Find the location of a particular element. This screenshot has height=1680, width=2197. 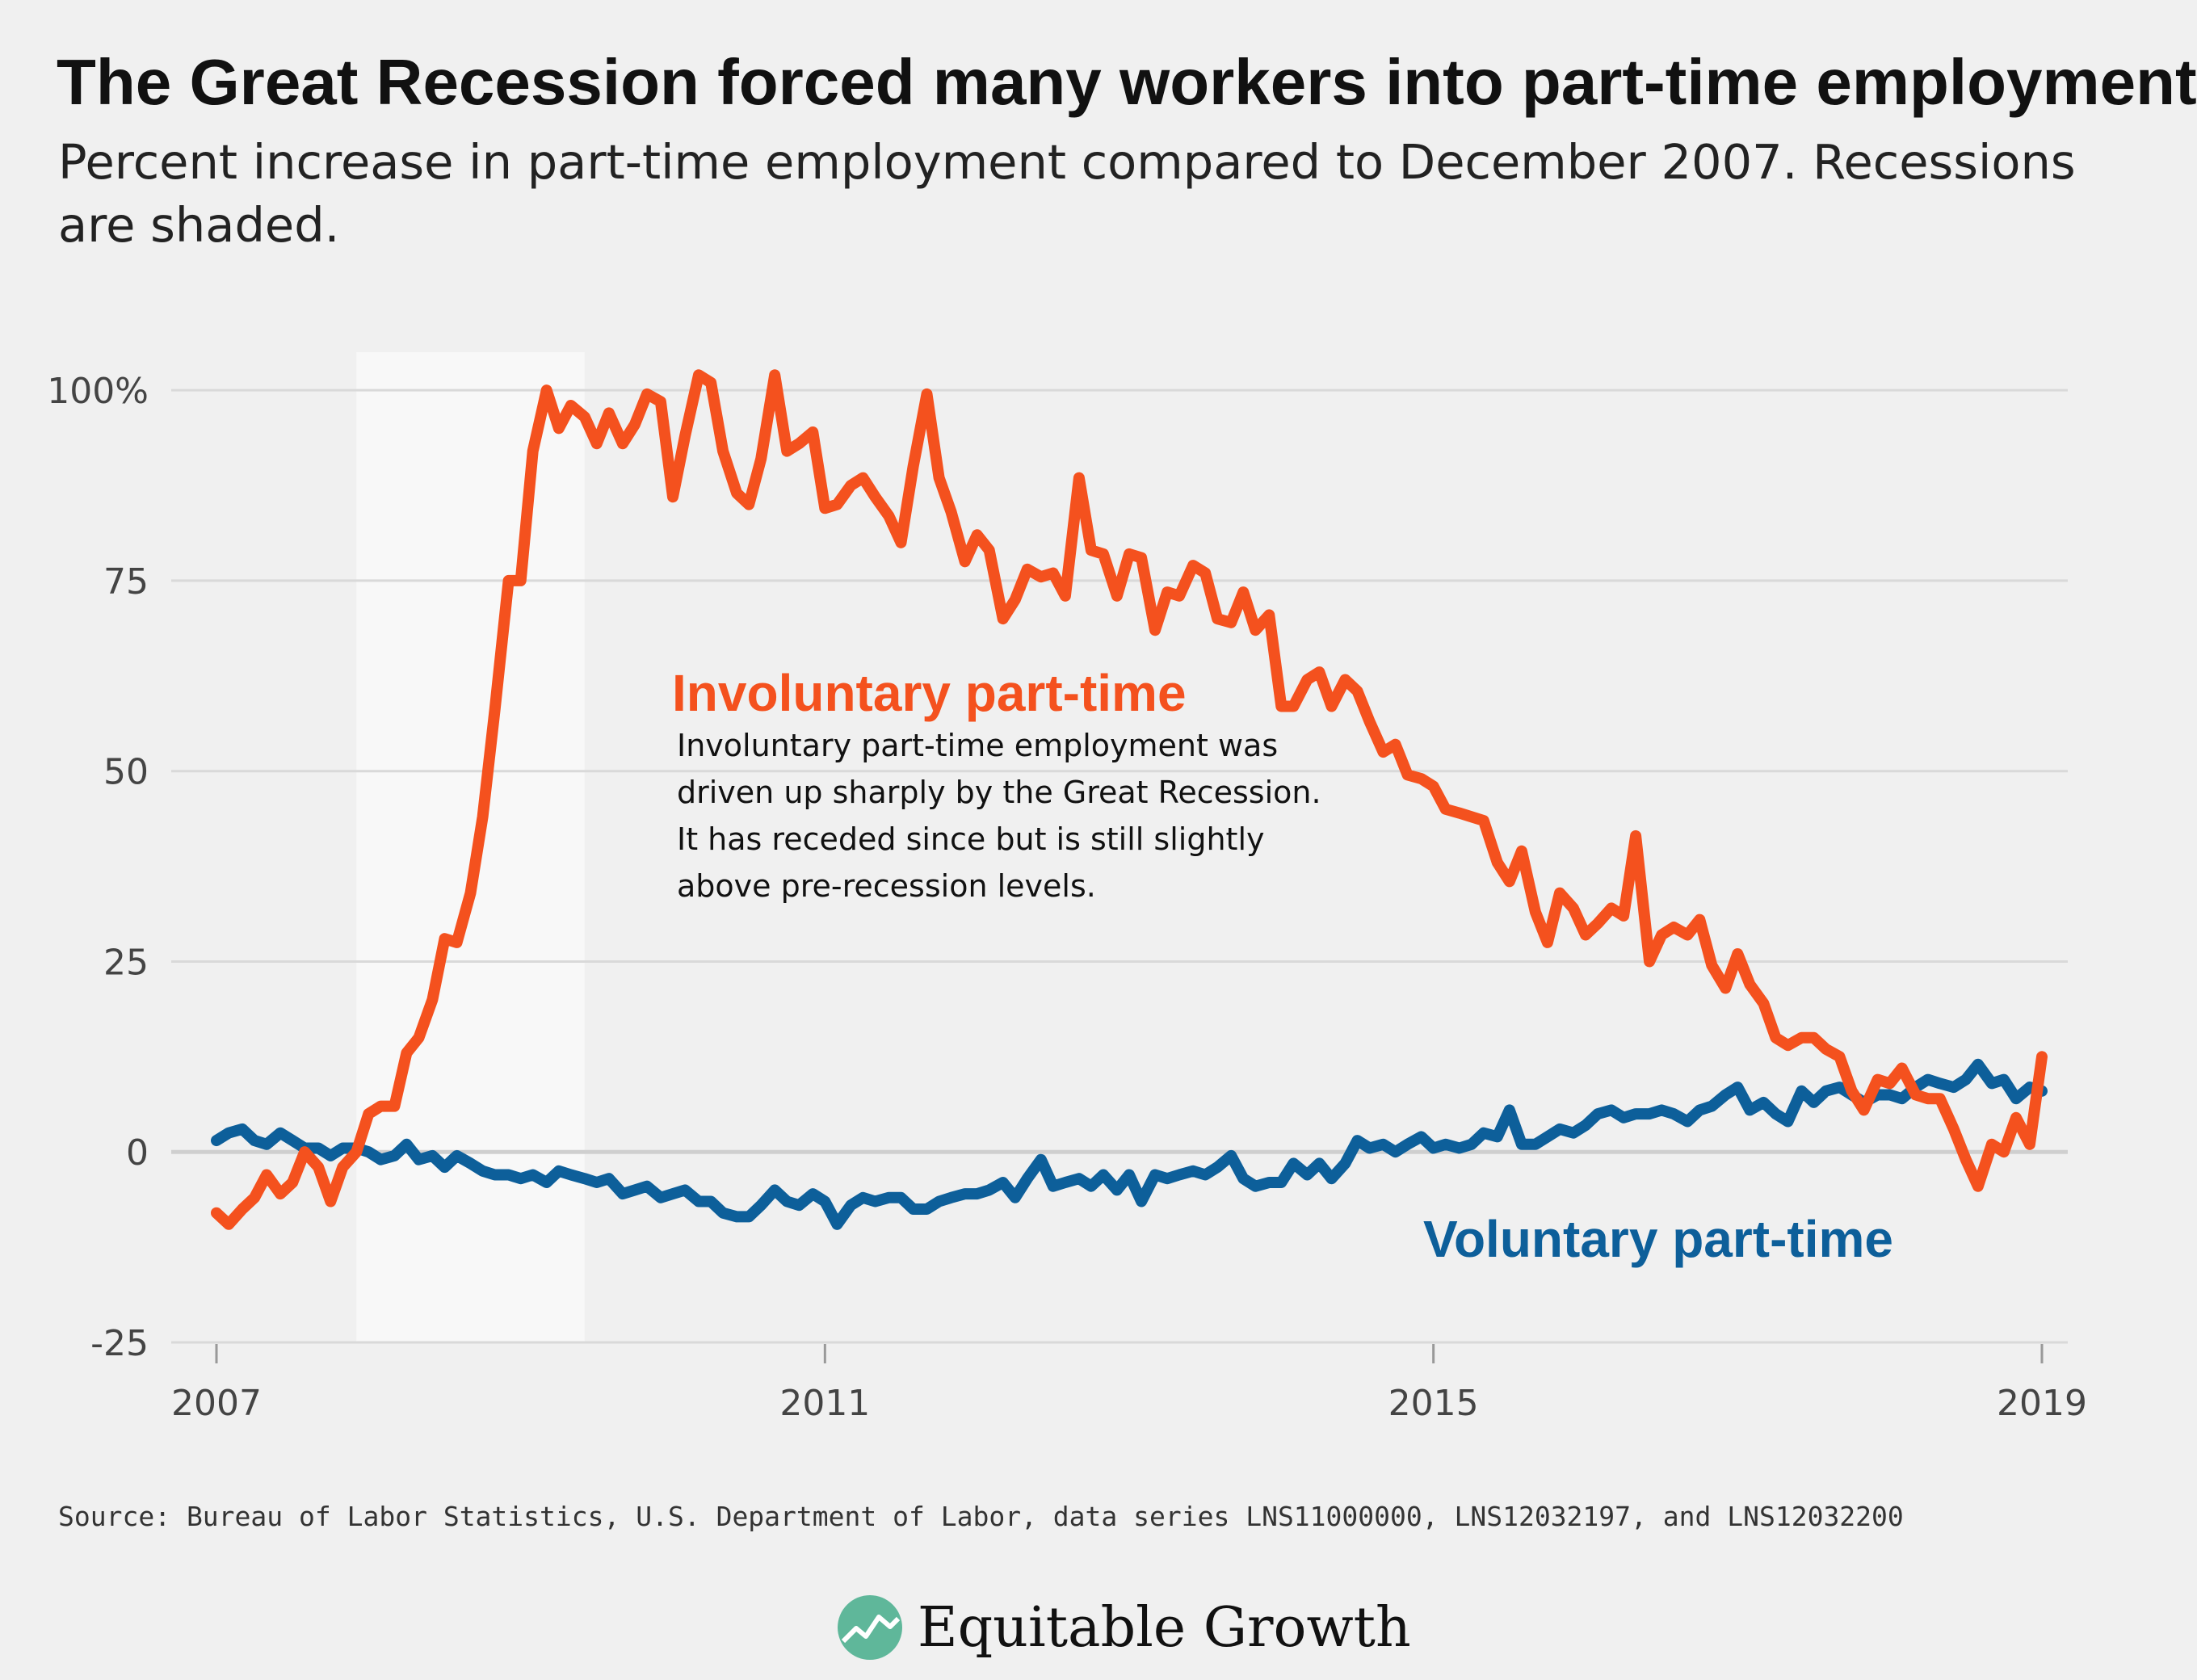

x-tick-label: 2011 is located at coordinates (824, 1403).